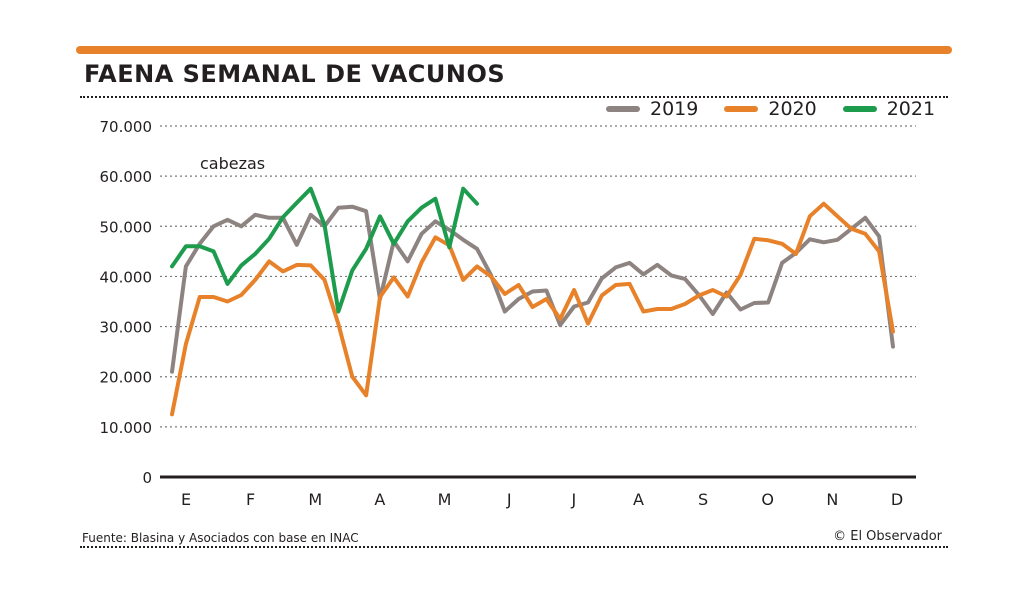 The width and height of the screenshot is (1024, 597). I want to click on chart-legend: 2019 2020 2021, so click(770, 109).